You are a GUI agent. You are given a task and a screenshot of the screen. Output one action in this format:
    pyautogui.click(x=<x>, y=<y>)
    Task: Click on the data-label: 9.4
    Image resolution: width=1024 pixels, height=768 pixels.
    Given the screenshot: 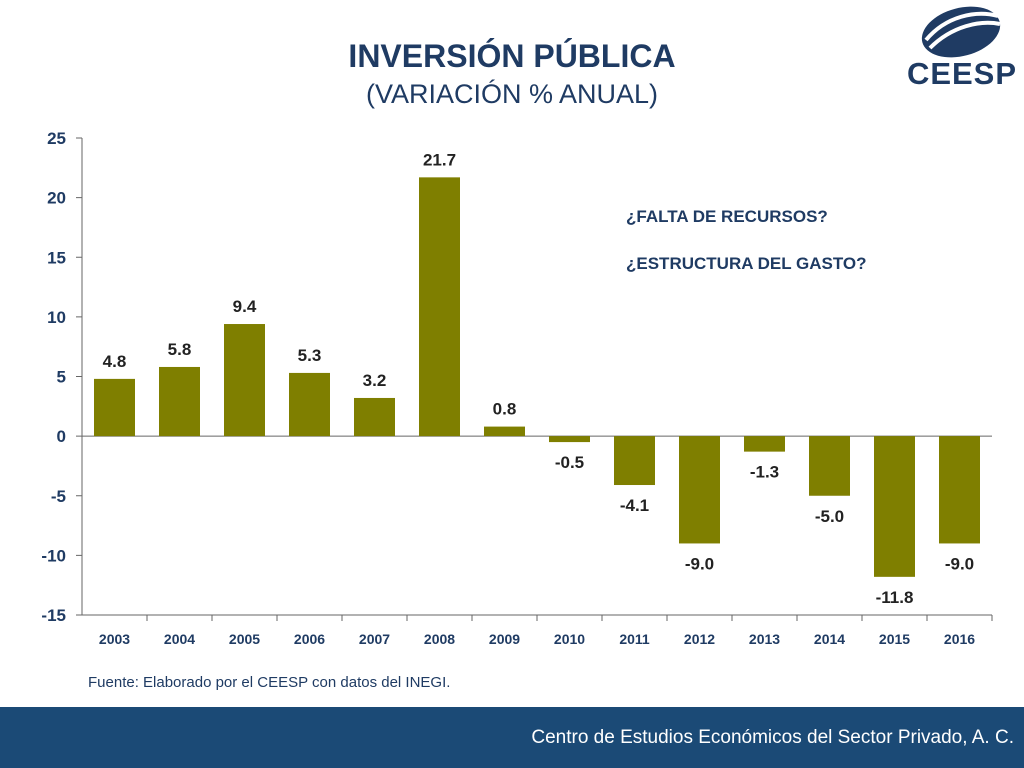 What is the action you would take?
    pyautogui.click(x=245, y=306)
    